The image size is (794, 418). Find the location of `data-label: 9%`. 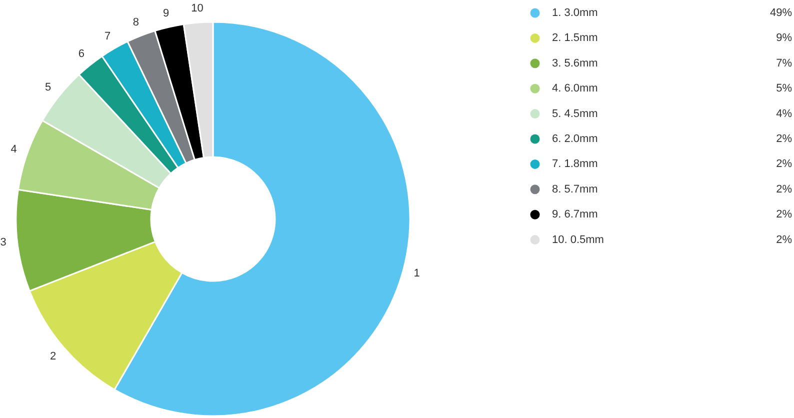

data-label: 9% is located at coordinates (784, 38).